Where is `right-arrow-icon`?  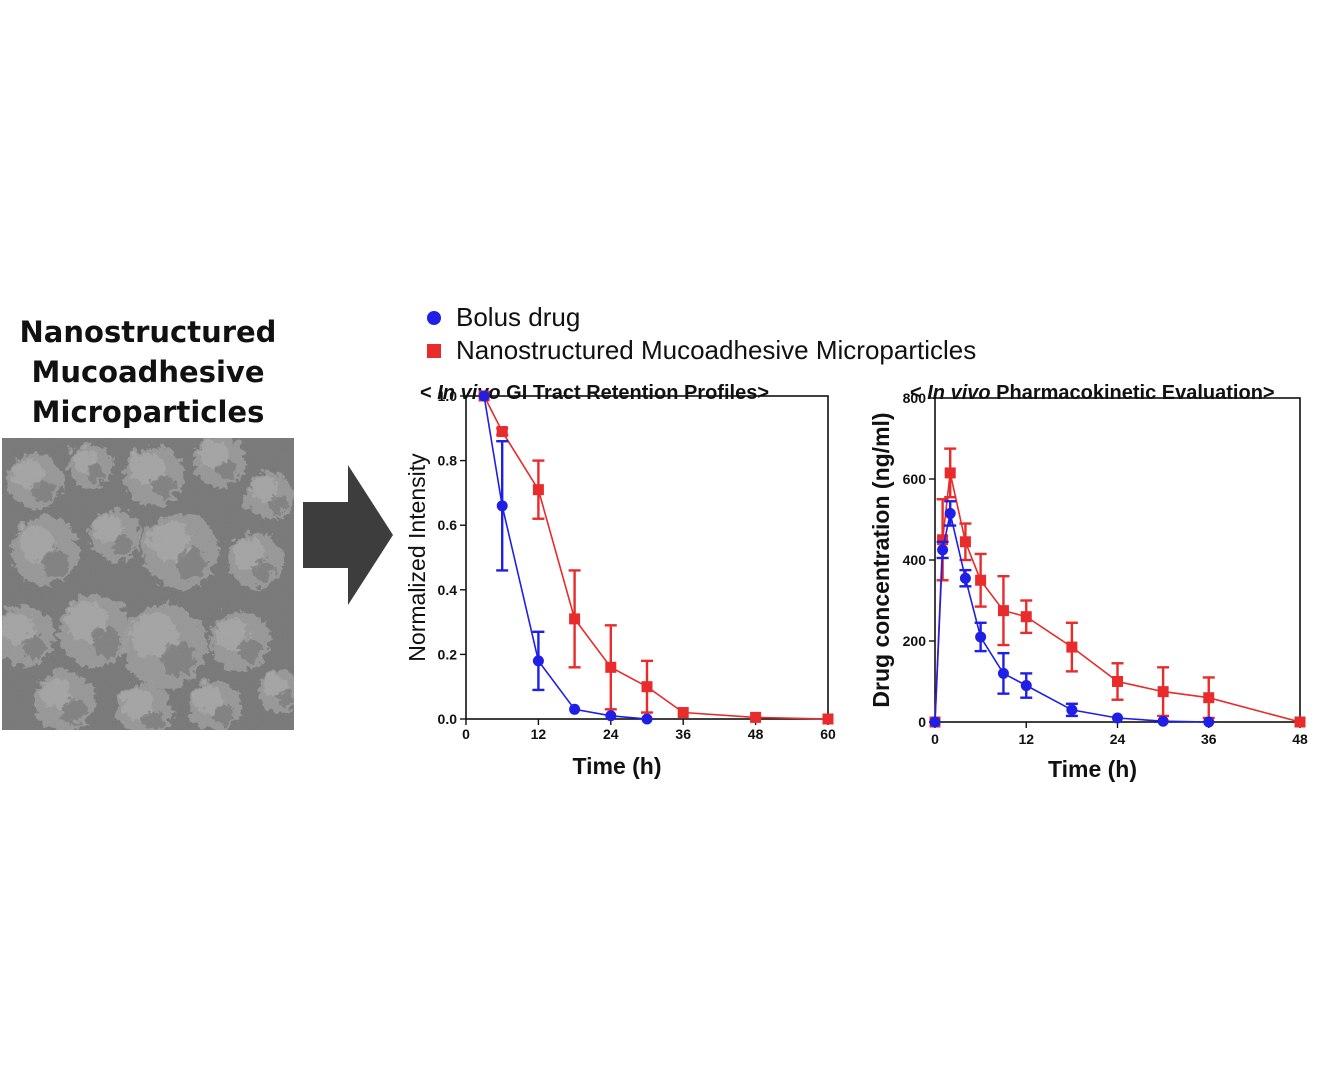 right-arrow-icon is located at coordinates (348, 535).